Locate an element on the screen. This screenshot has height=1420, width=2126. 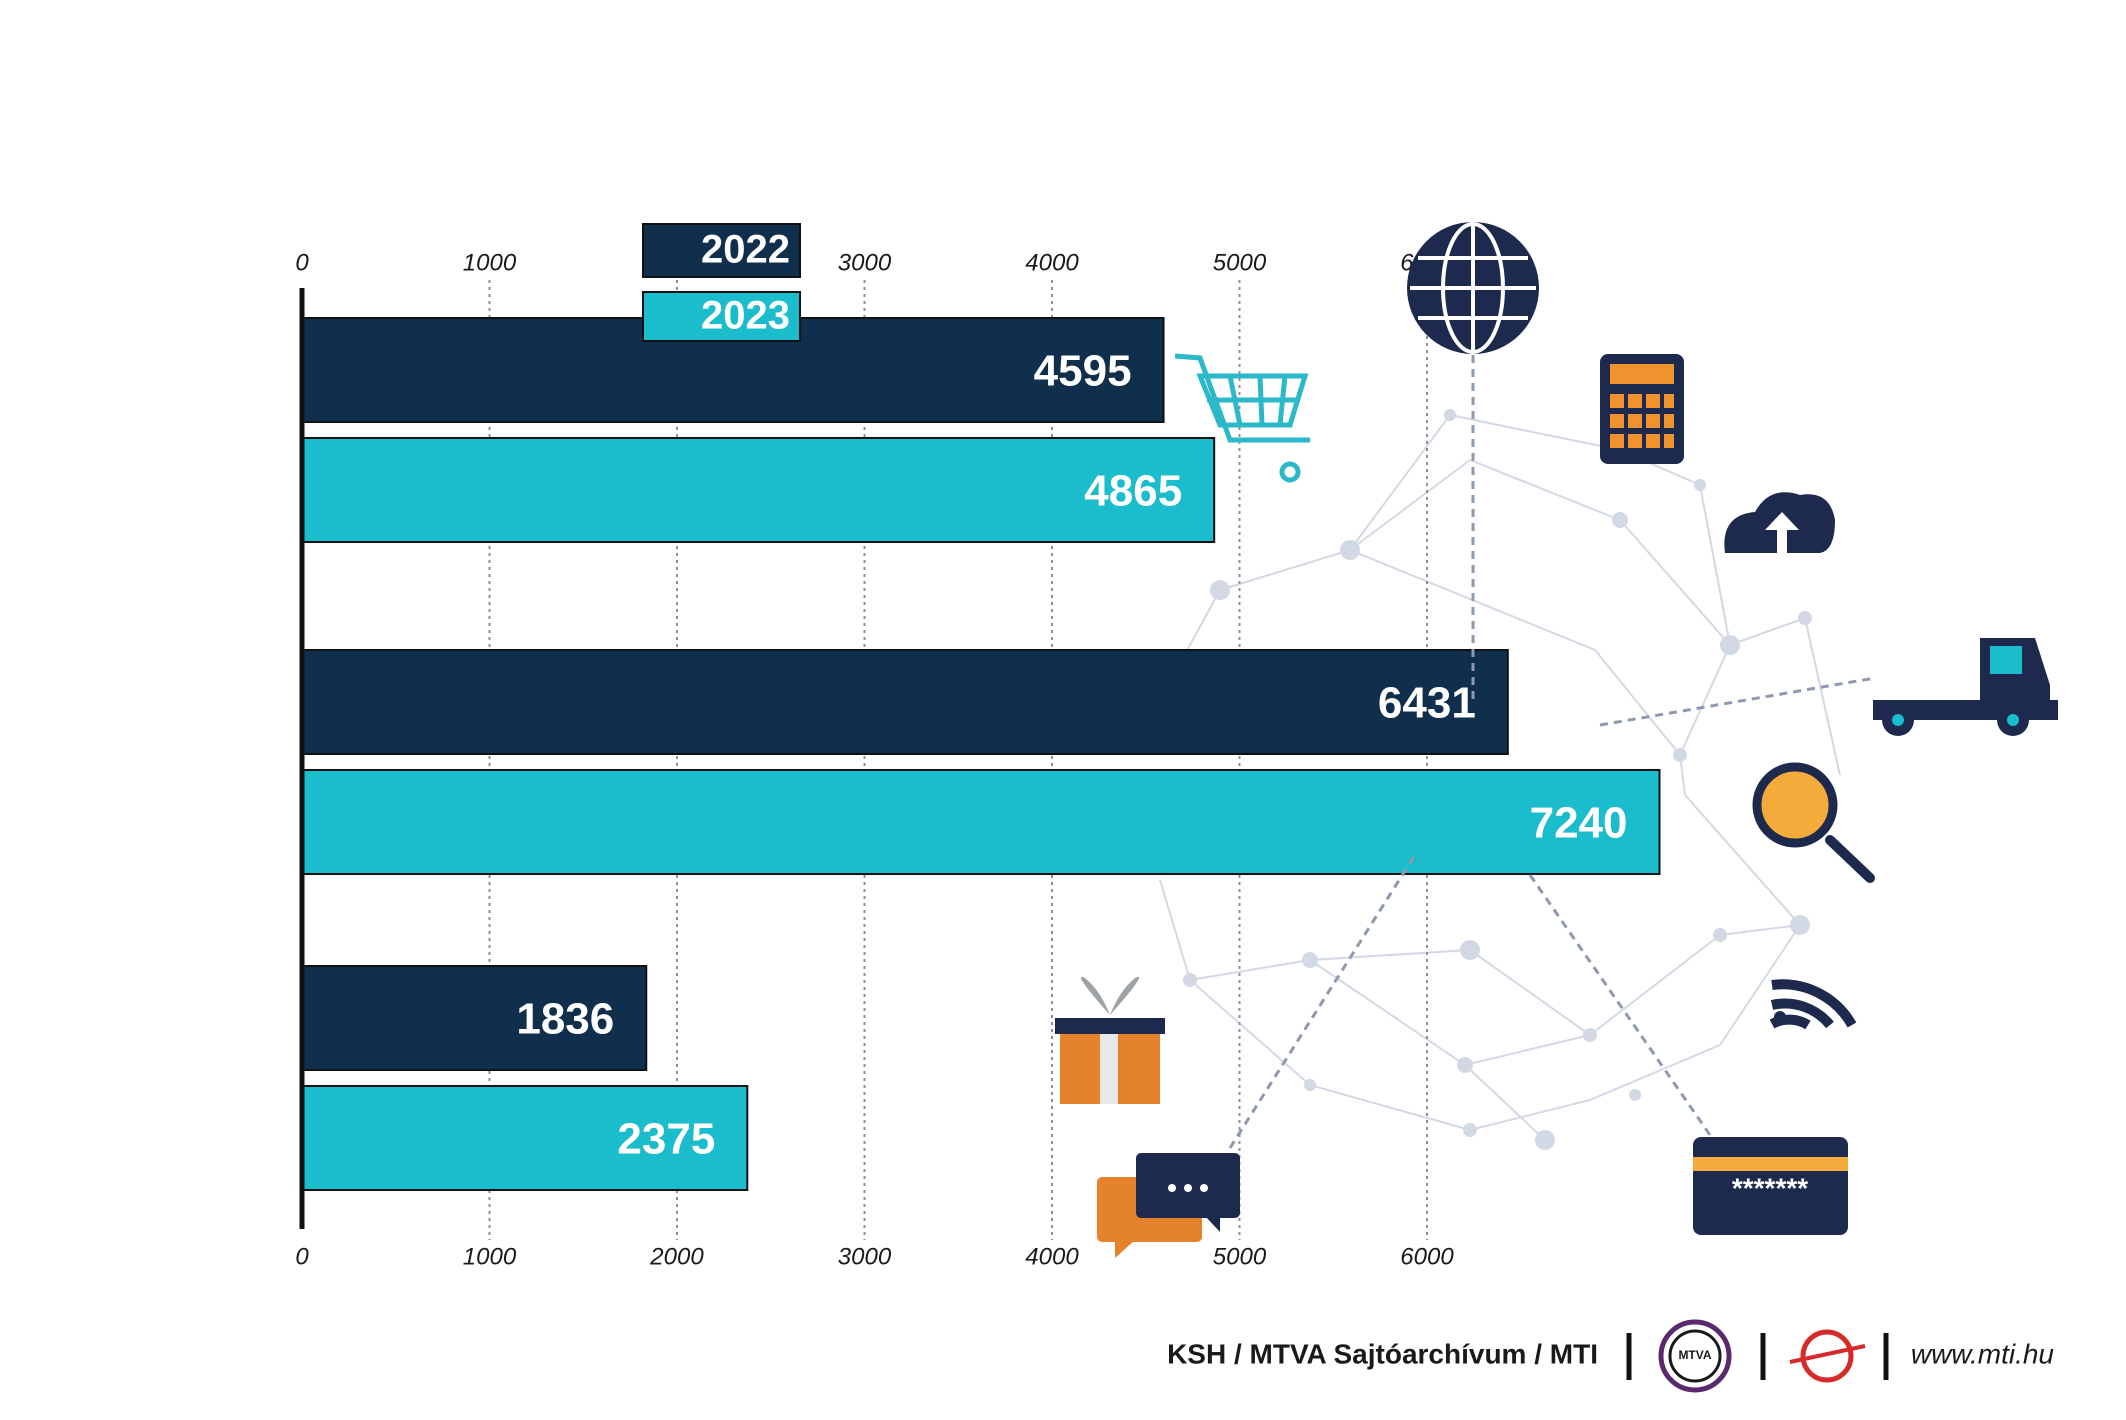
mtva-logo-text: MTVA is located at coordinates (1694, 1355).